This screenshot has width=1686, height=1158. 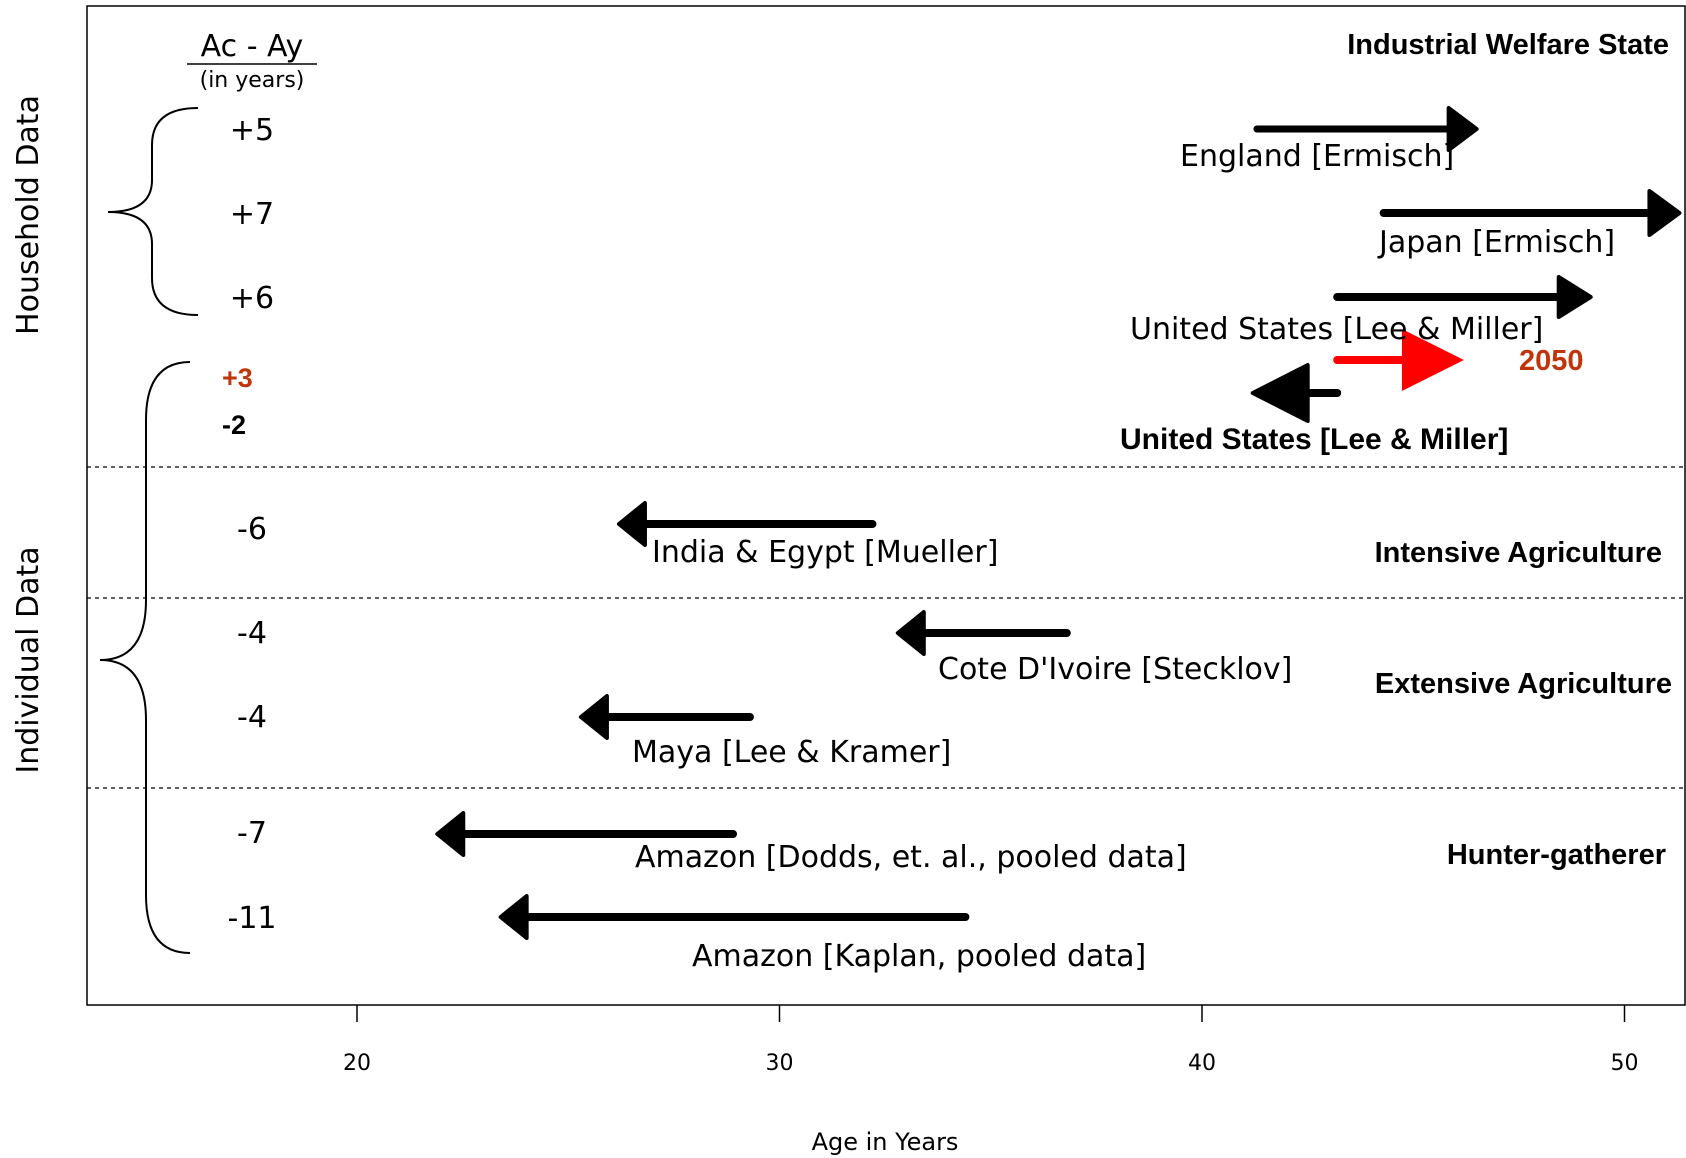 I want to click on label-england: England [Ermisch], so click(x=1317, y=156).